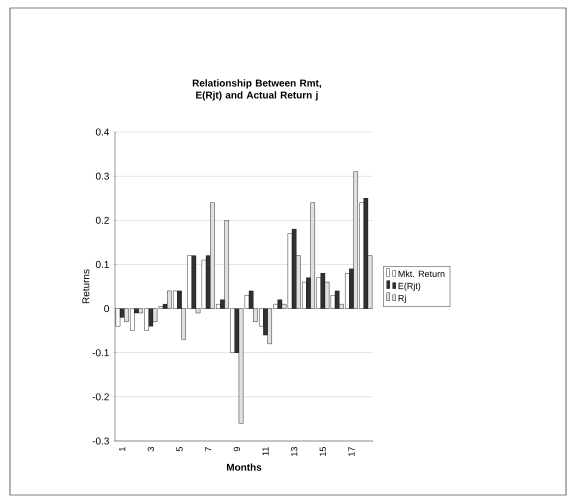 This screenshot has width=576, height=503. Describe the element at coordinates (102, 220) in the screenshot. I see `y-tick-label: 0.2` at that location.